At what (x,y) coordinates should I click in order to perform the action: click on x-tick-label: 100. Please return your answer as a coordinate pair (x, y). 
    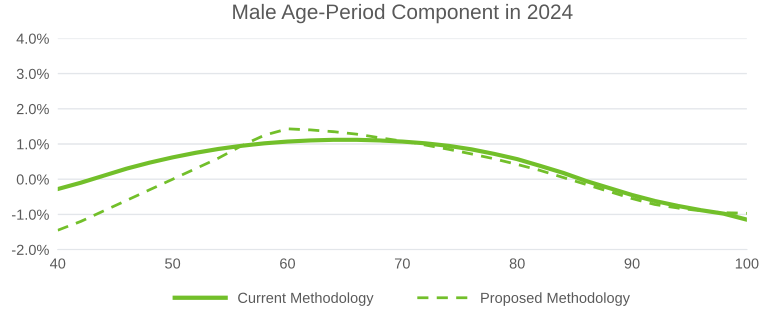
    Looking at the image, I should click on (747, 263).